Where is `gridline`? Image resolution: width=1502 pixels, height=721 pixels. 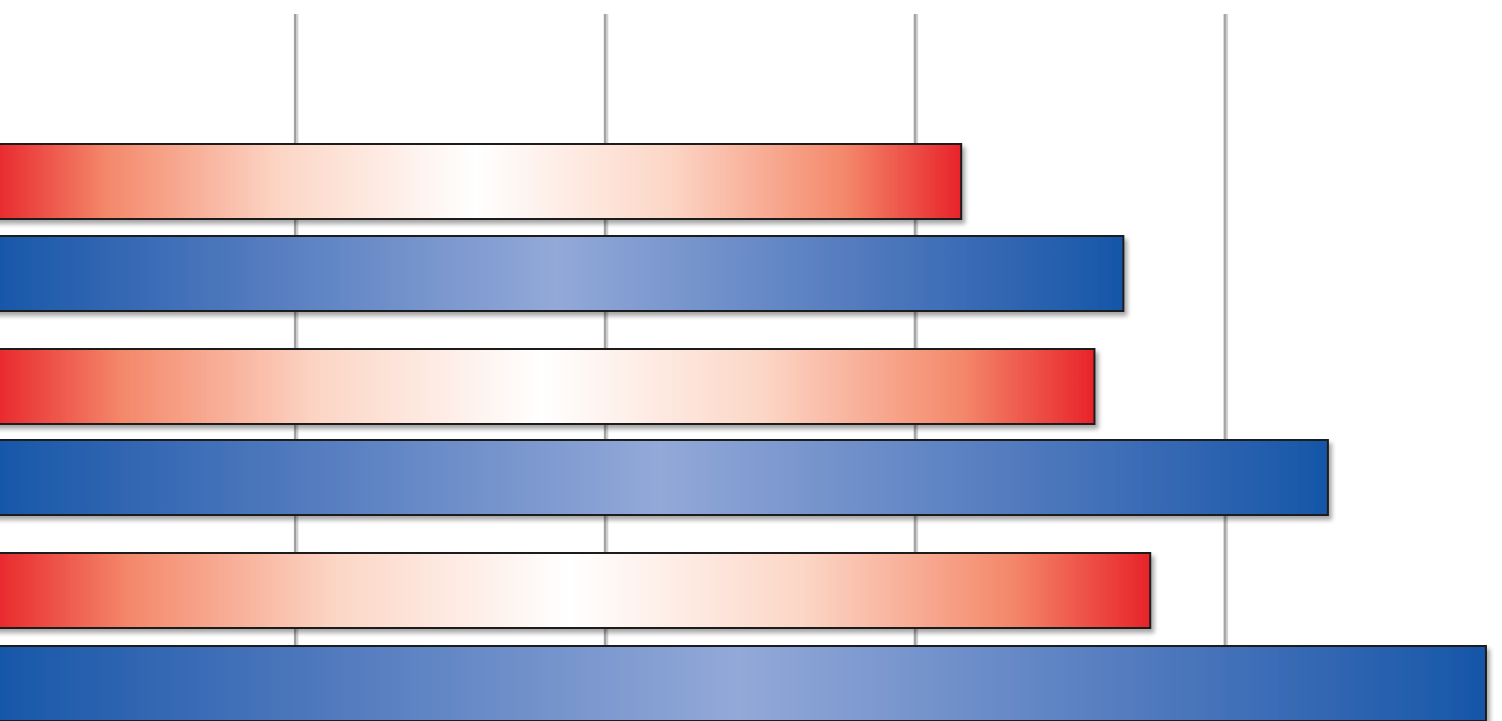
gridline is located at coordinates (1226, 367).